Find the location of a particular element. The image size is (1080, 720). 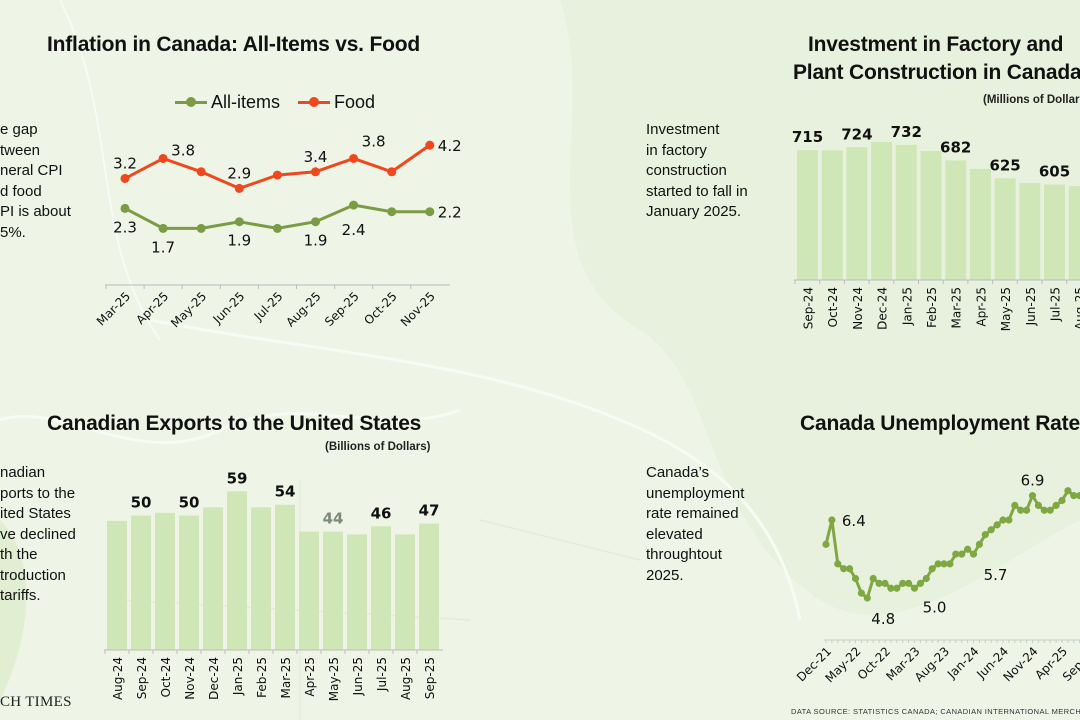

cpi-chart-title: Inflation in Canada: All-Items vs. Food is located at coordinates (233, 44).